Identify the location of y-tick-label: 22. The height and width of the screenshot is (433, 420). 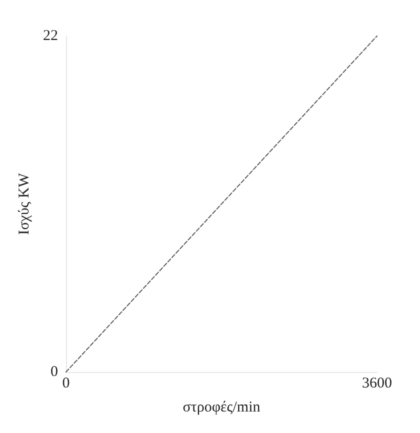
(50, 36).